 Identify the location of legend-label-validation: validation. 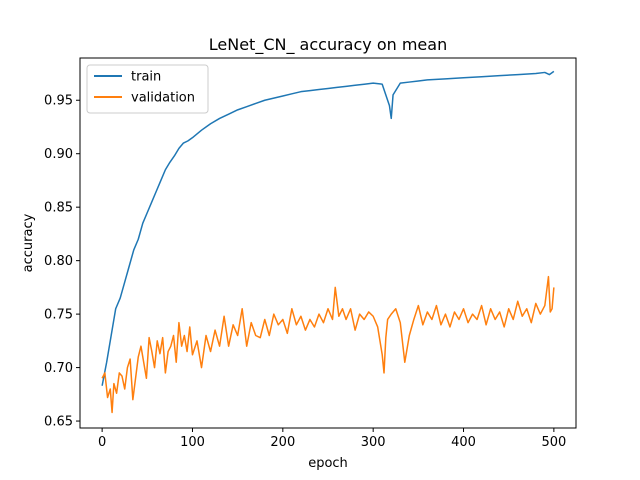
(163, 98).